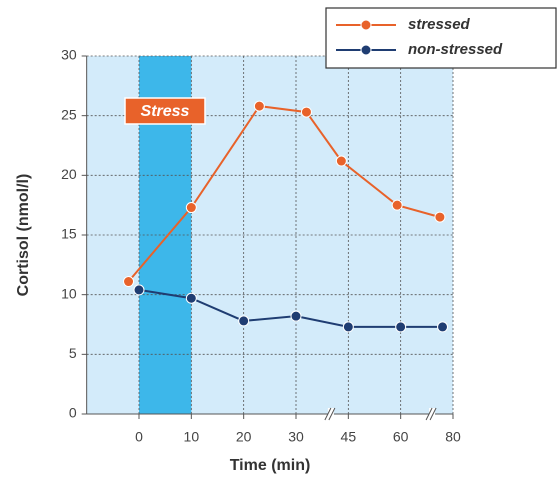 The height and width of the screenshot is (484, 560). Describe the element at coordinates (439, 24) in the screenshot. I see `legend-label: stressed` at that location.